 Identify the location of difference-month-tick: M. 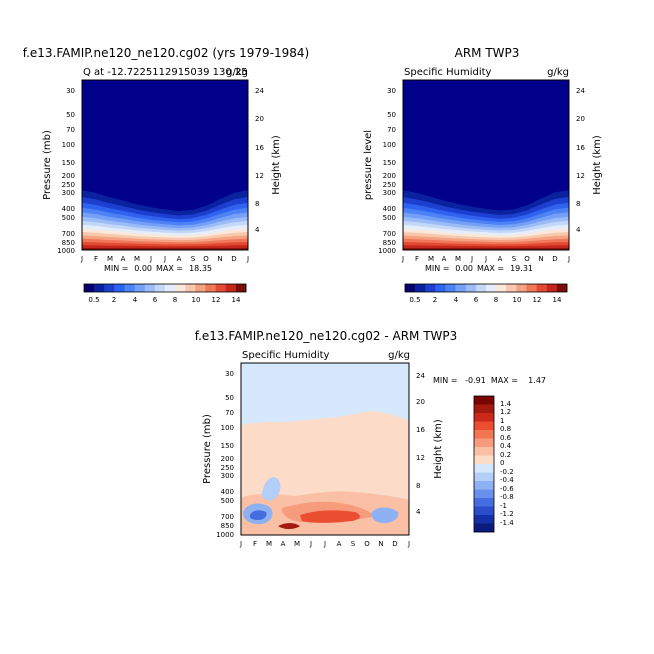
(297, 544).